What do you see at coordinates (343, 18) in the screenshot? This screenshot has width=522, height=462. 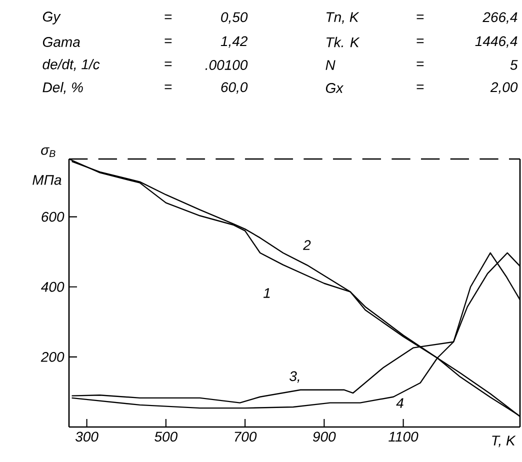 I see `text: Tn, K` at bounding box center [343, 18].